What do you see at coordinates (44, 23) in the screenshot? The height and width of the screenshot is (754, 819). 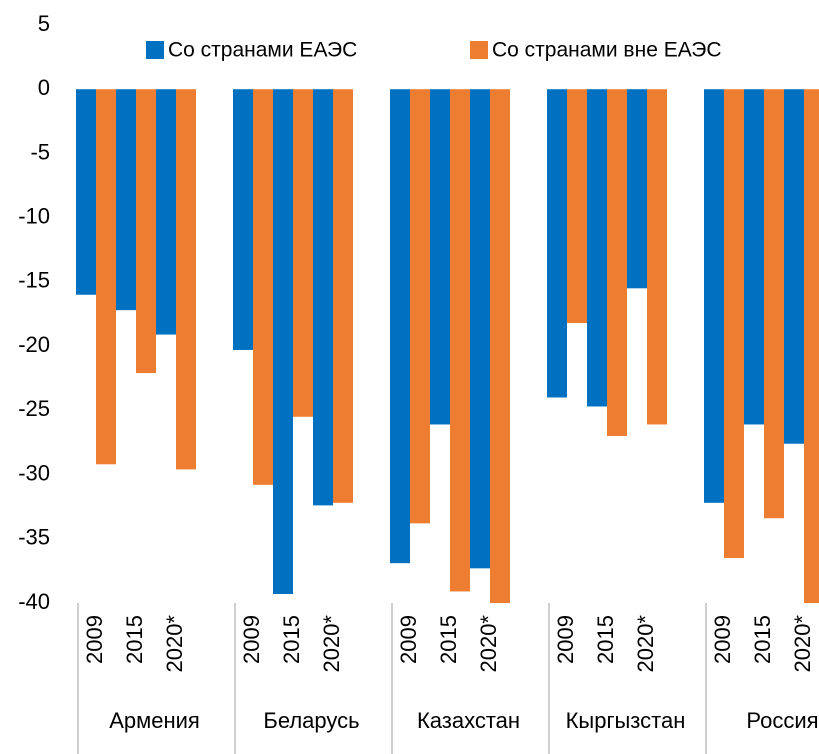 I see `y-tick-label: 5` at bounding box center [44, 23].